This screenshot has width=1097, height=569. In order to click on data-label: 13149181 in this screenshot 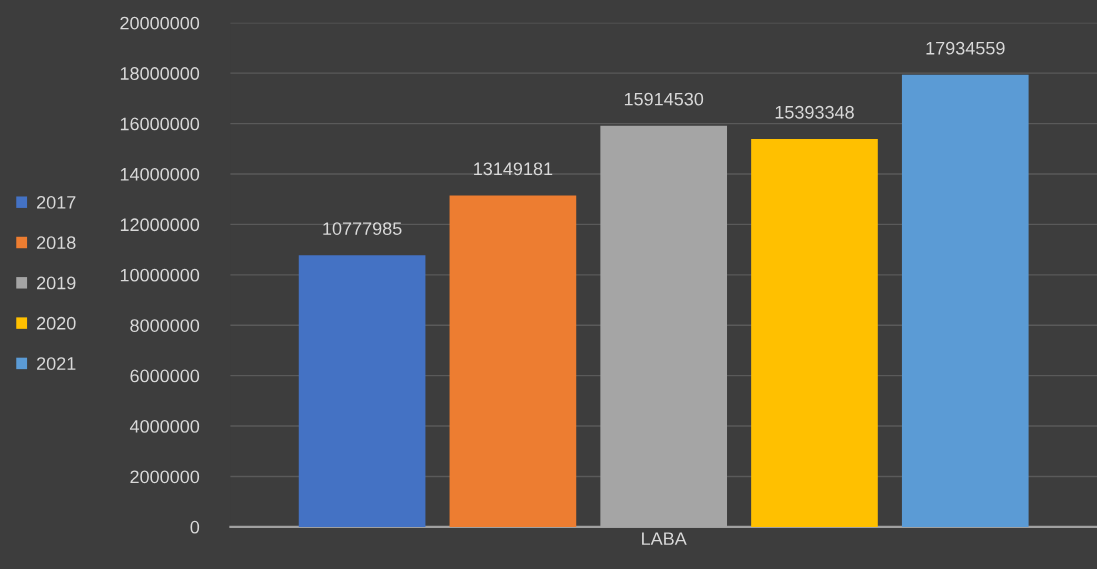, I will do `click(513, 169)`.